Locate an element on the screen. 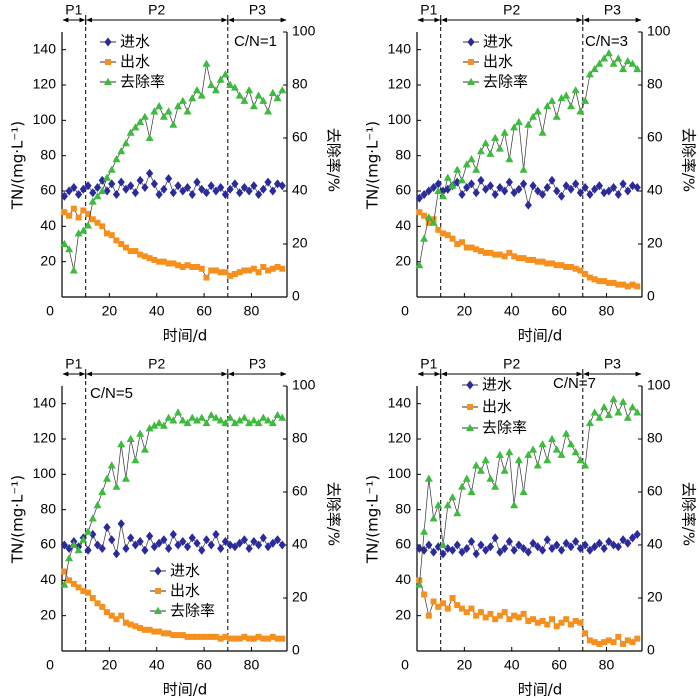  legend-item-effluent: 出水 is located at coordinates (125, 62).